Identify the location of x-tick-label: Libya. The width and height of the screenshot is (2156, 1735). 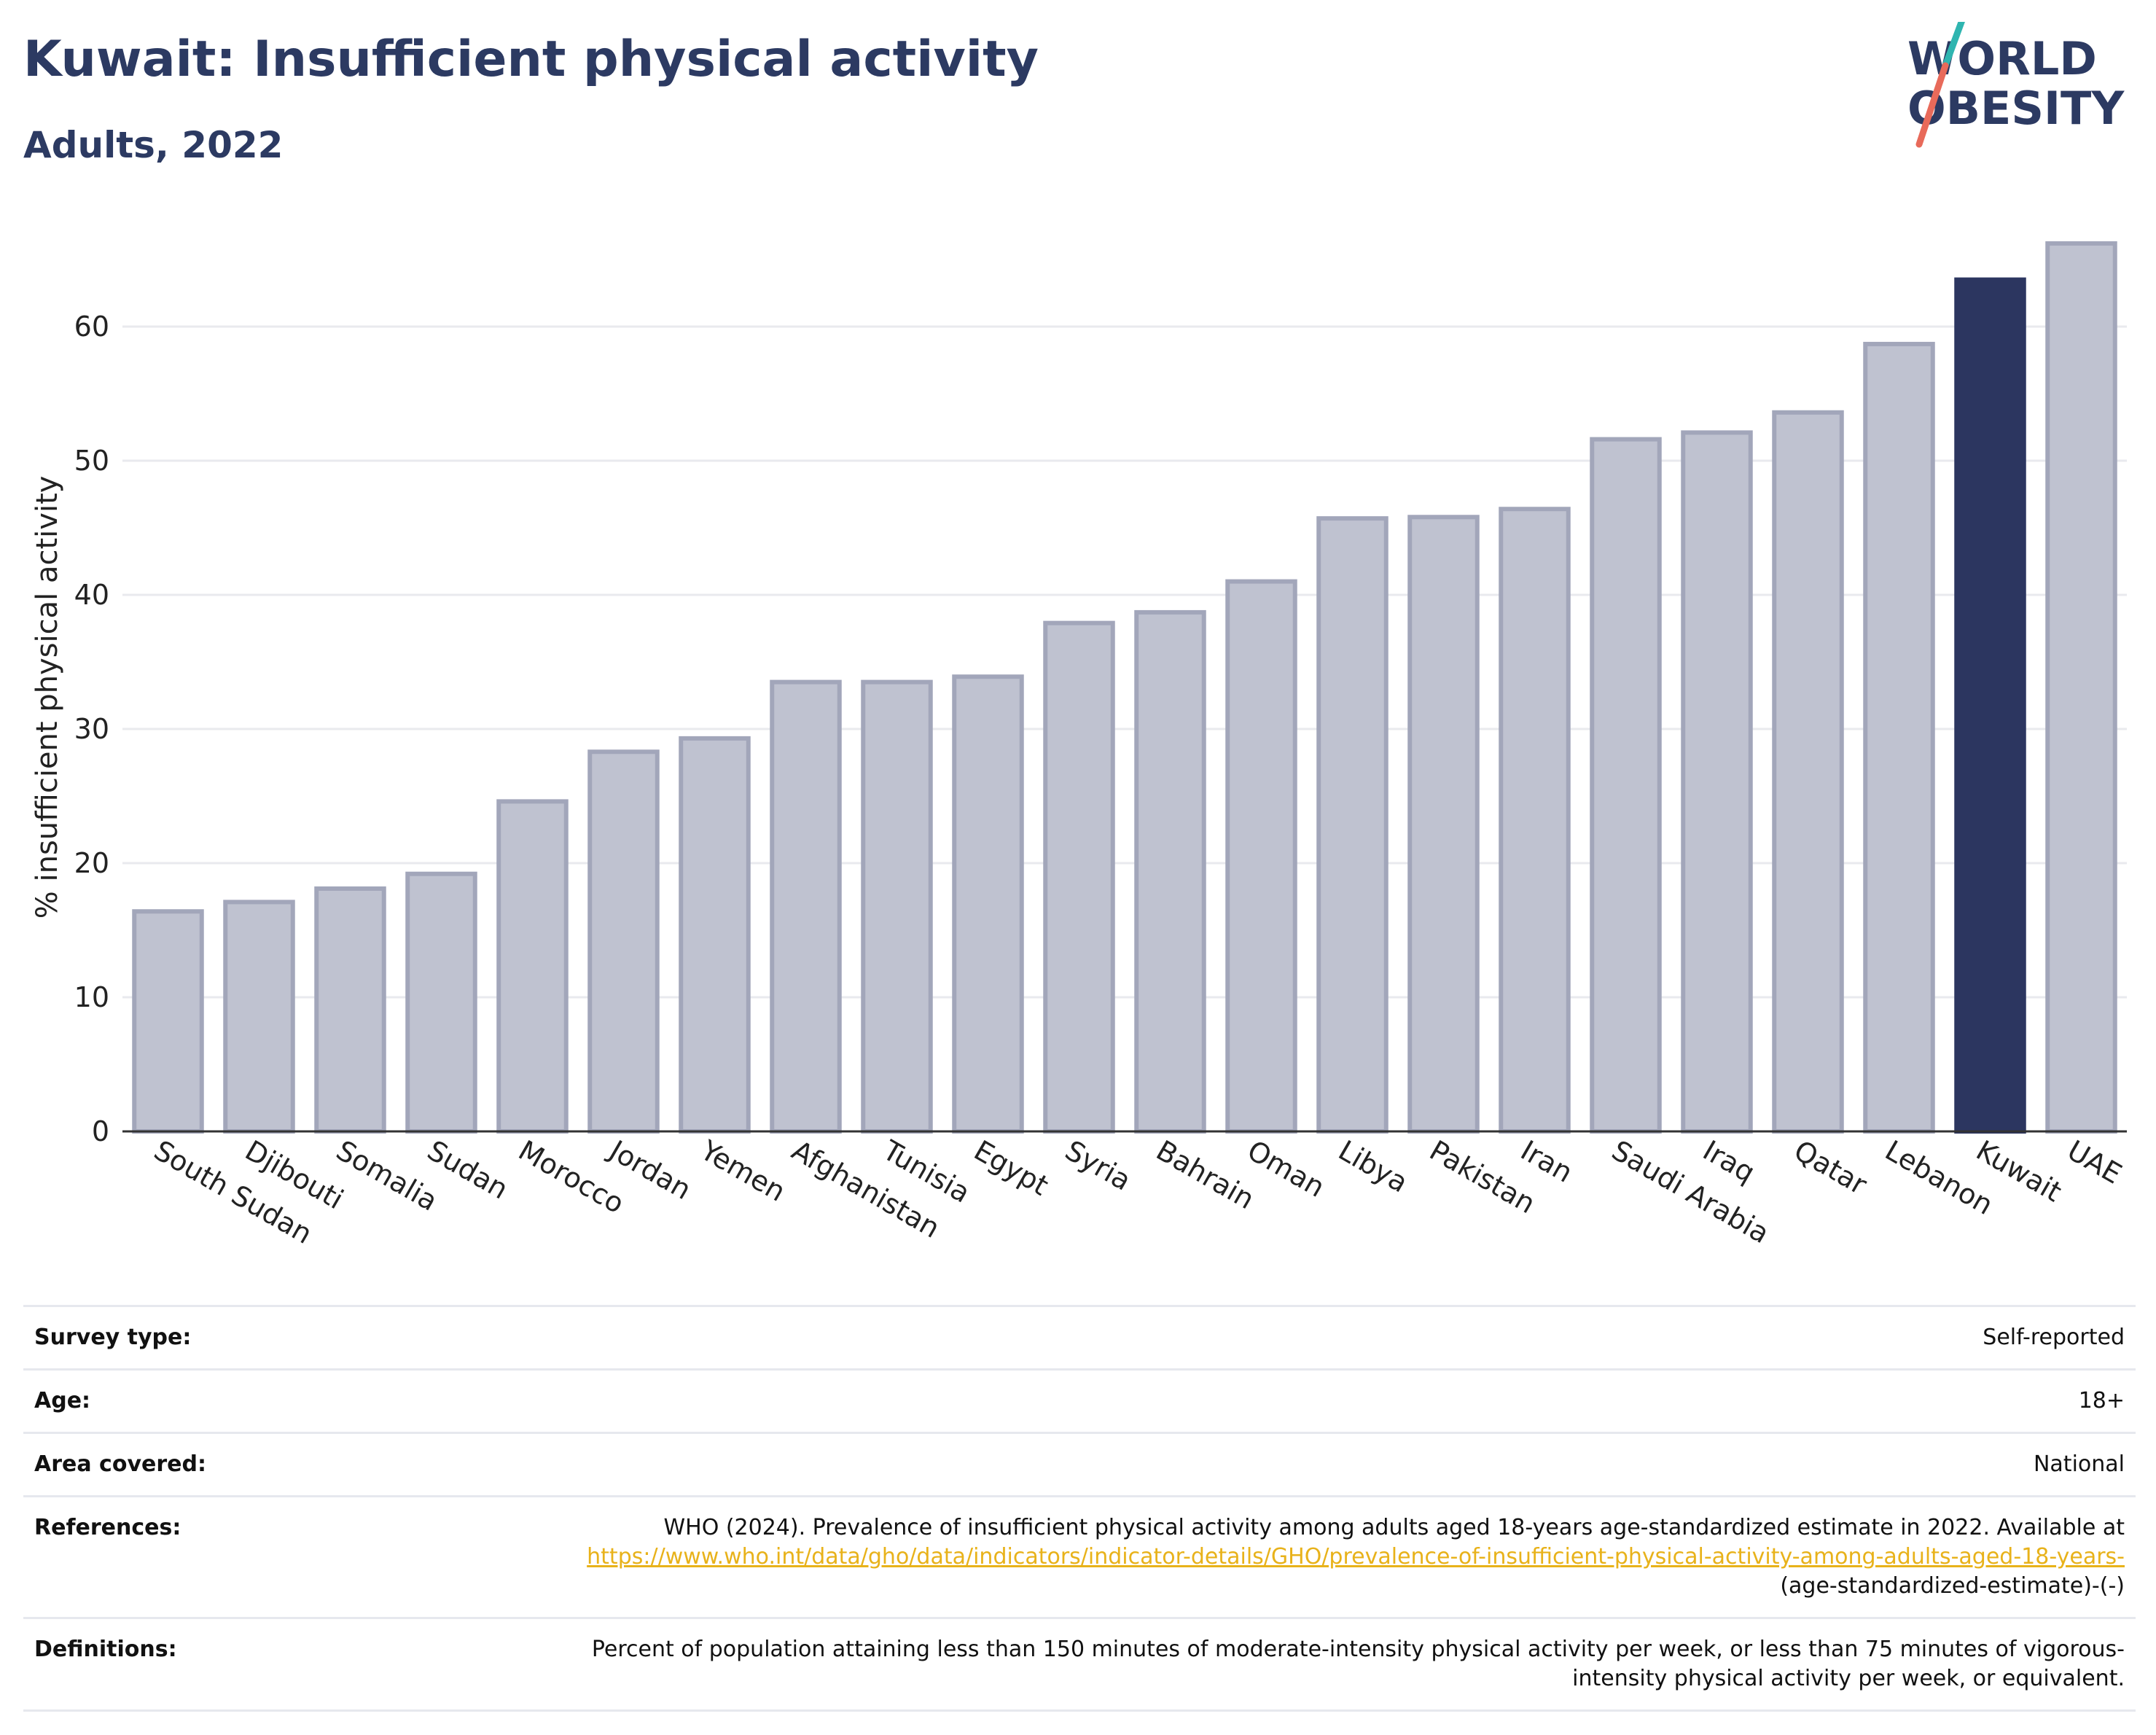
(1373, 1166).